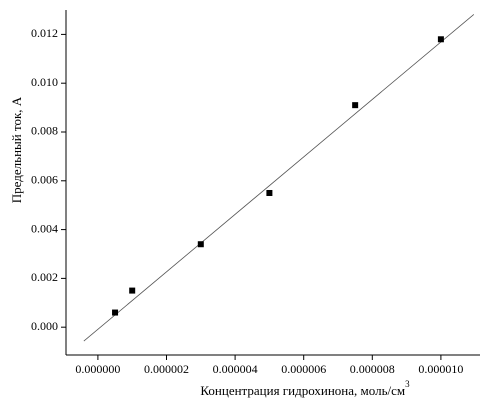  What do you see at coordinates (16, 149) in the screenshot?
I see `y-axis-label: Предельный ток, А` at bounding box center [16, 149].